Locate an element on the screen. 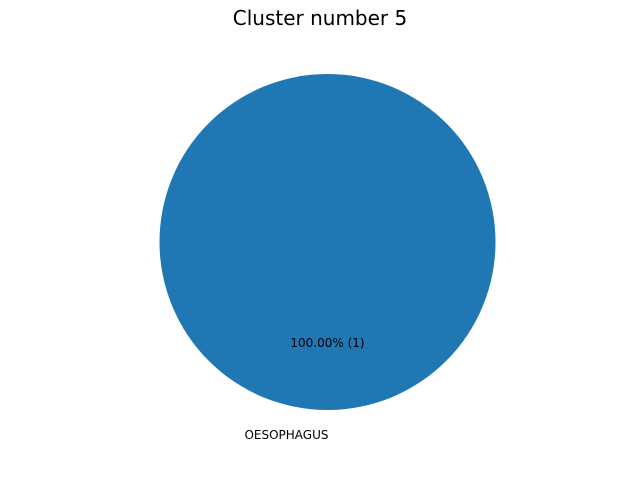 The width and height of the screenshot is (640, 480). slice-percent-label: 100.00% (1) is located at coordinates (327, 343).